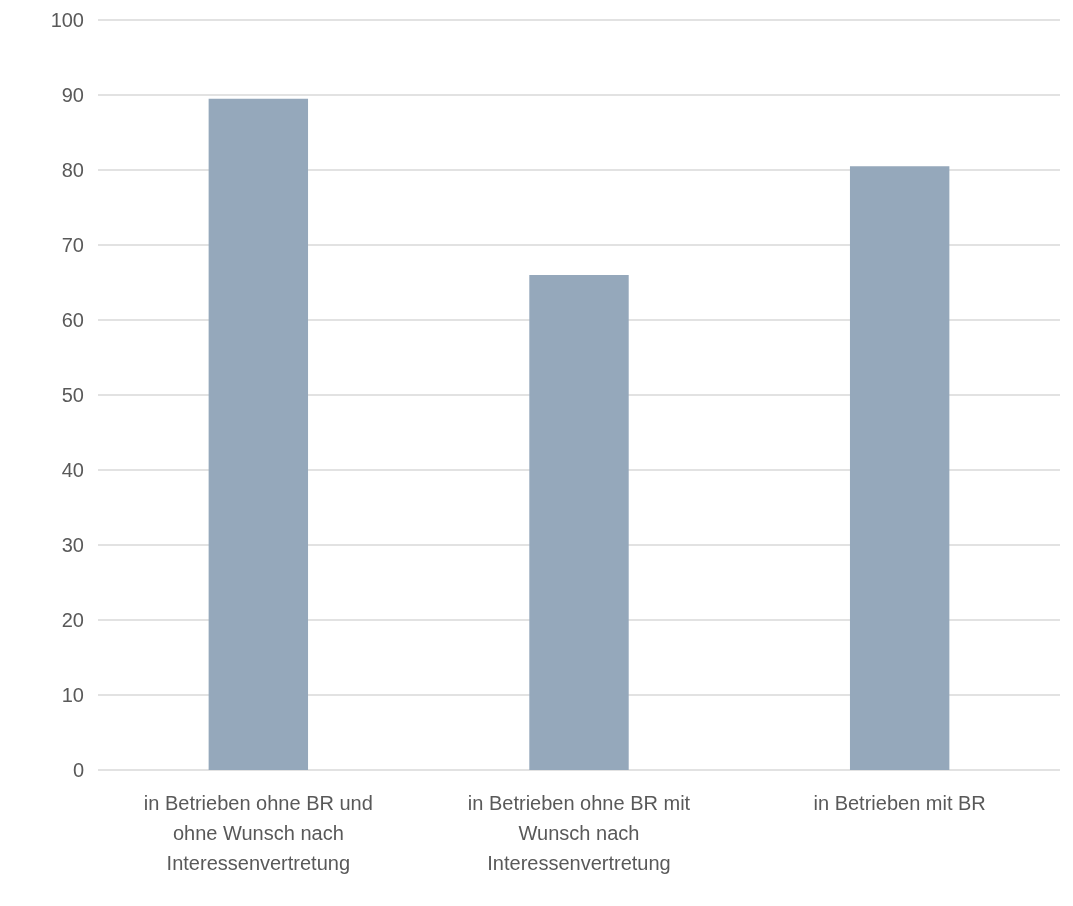 The width and height of the screenshot is (1073, 906). What do you see at coordinates (72, 544) in the screenshot?
I see `y-tick-label: 30` at bounding box center [72, 544].